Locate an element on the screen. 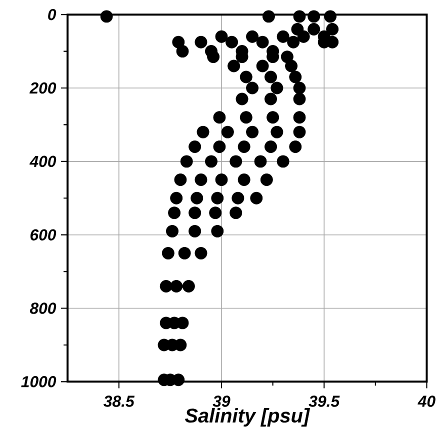  x-tick-label: 39 is located at coordinates (221, 401).